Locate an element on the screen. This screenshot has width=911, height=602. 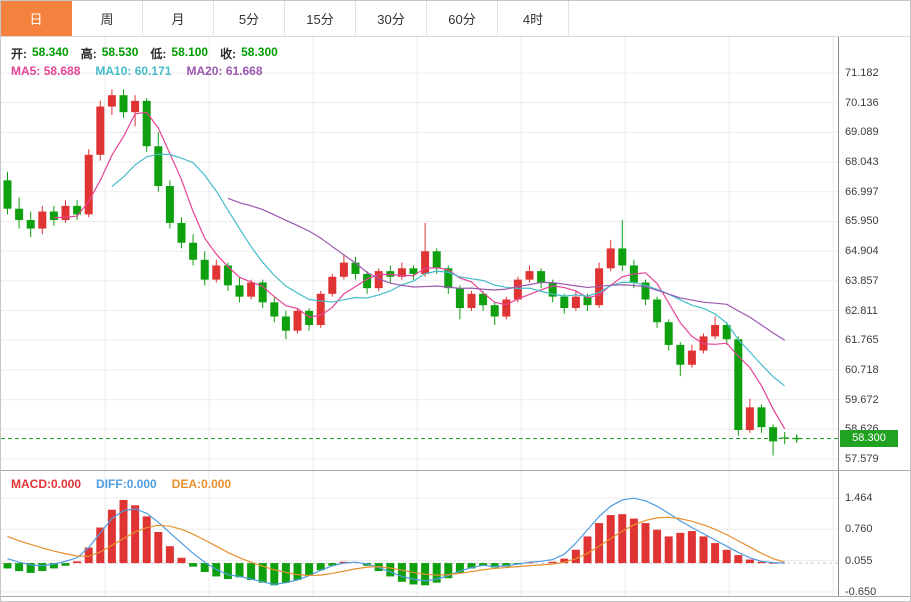
last-price-badge: 58.300 is located at coordinates (869, 438).